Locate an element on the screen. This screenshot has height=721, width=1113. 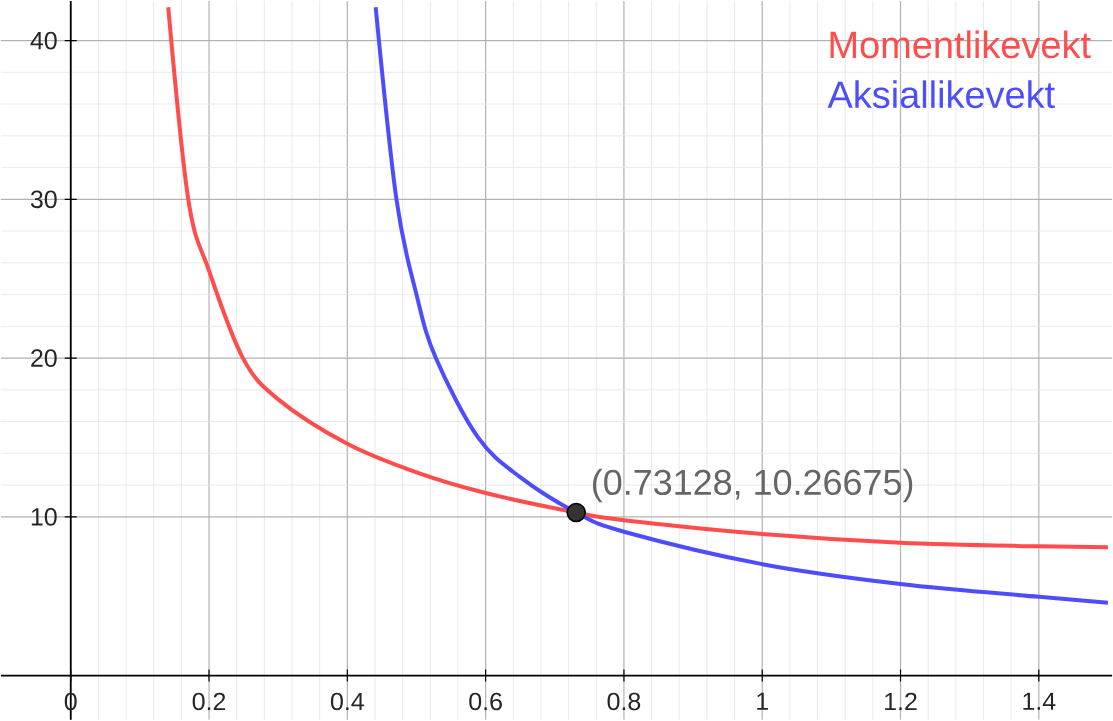
x-tick-label: 0.8 is located at coordinates (624, 701).